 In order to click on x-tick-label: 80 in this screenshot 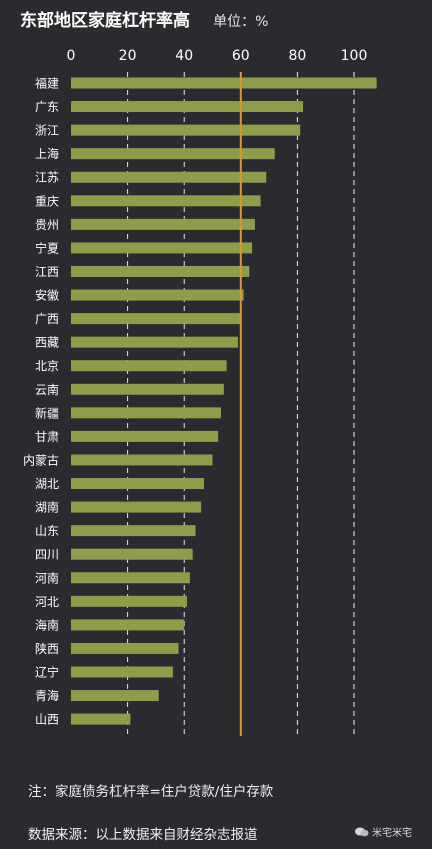, I will do `click(297, 56)`.